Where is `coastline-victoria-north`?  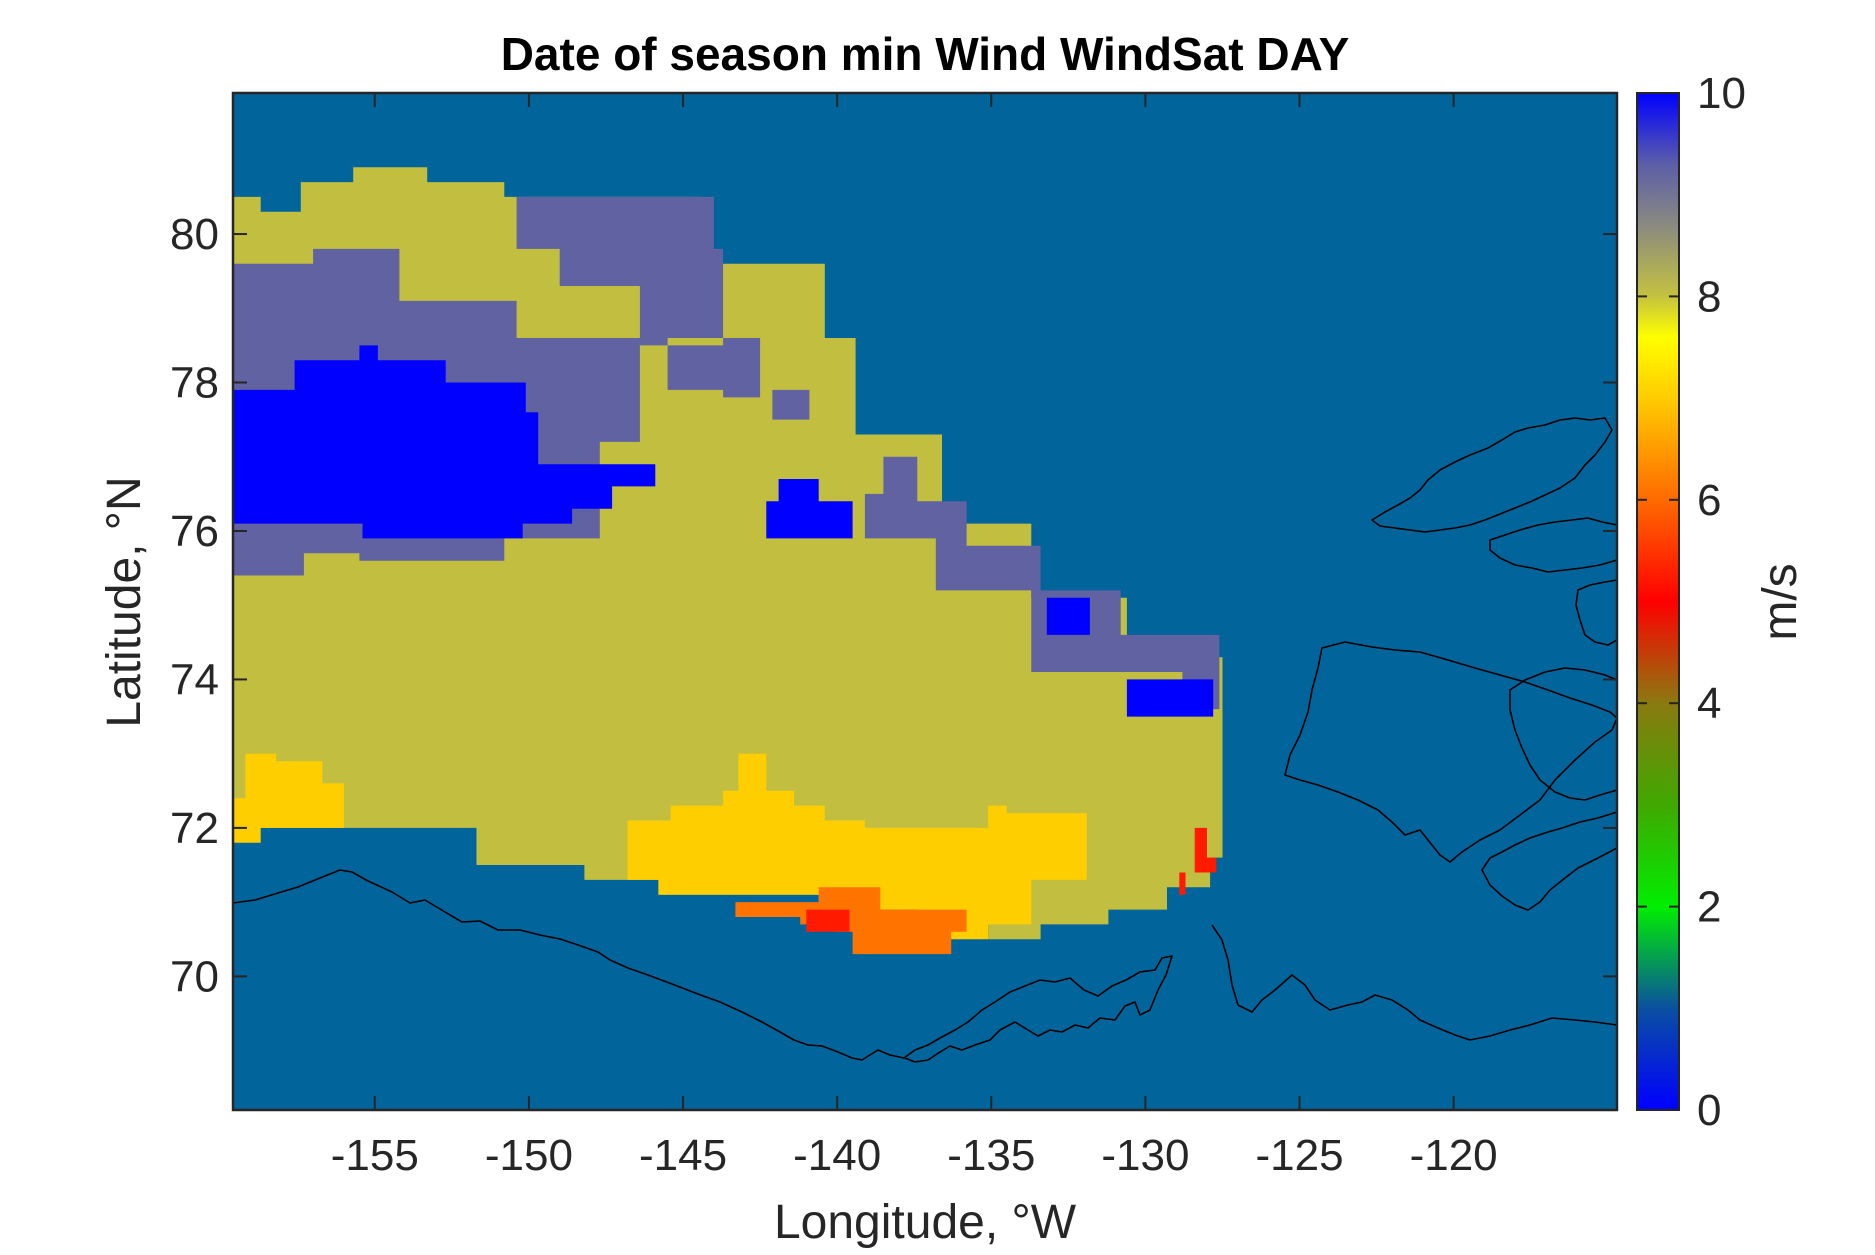 coastline-victoria-north is located at coordinates (1563, 734).